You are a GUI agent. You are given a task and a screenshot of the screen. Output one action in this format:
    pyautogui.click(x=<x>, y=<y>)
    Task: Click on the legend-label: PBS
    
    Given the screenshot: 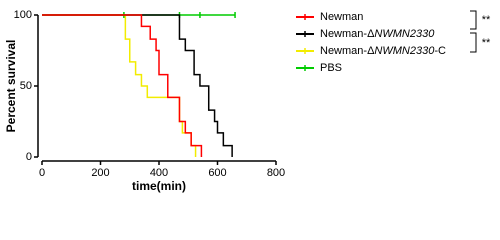 What is the action you would take?
    pyautogui.click(x=331, y=68)
    